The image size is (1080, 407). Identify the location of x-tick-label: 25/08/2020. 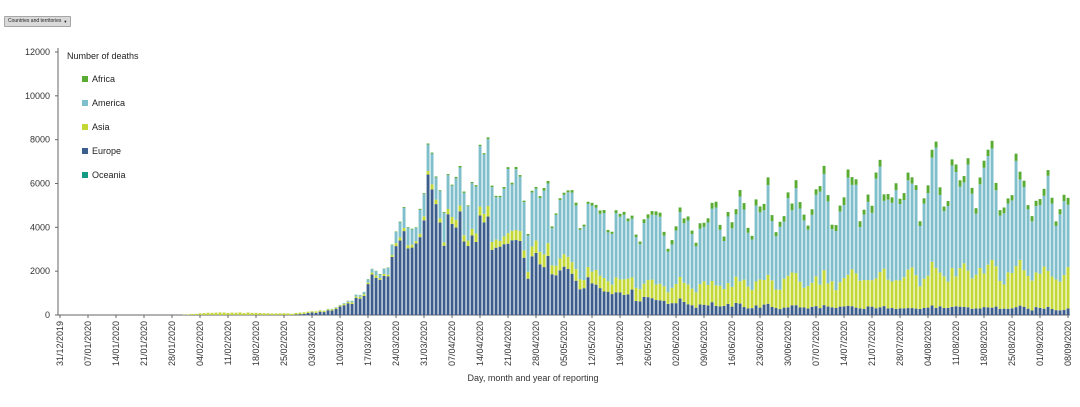
(1012, 343).